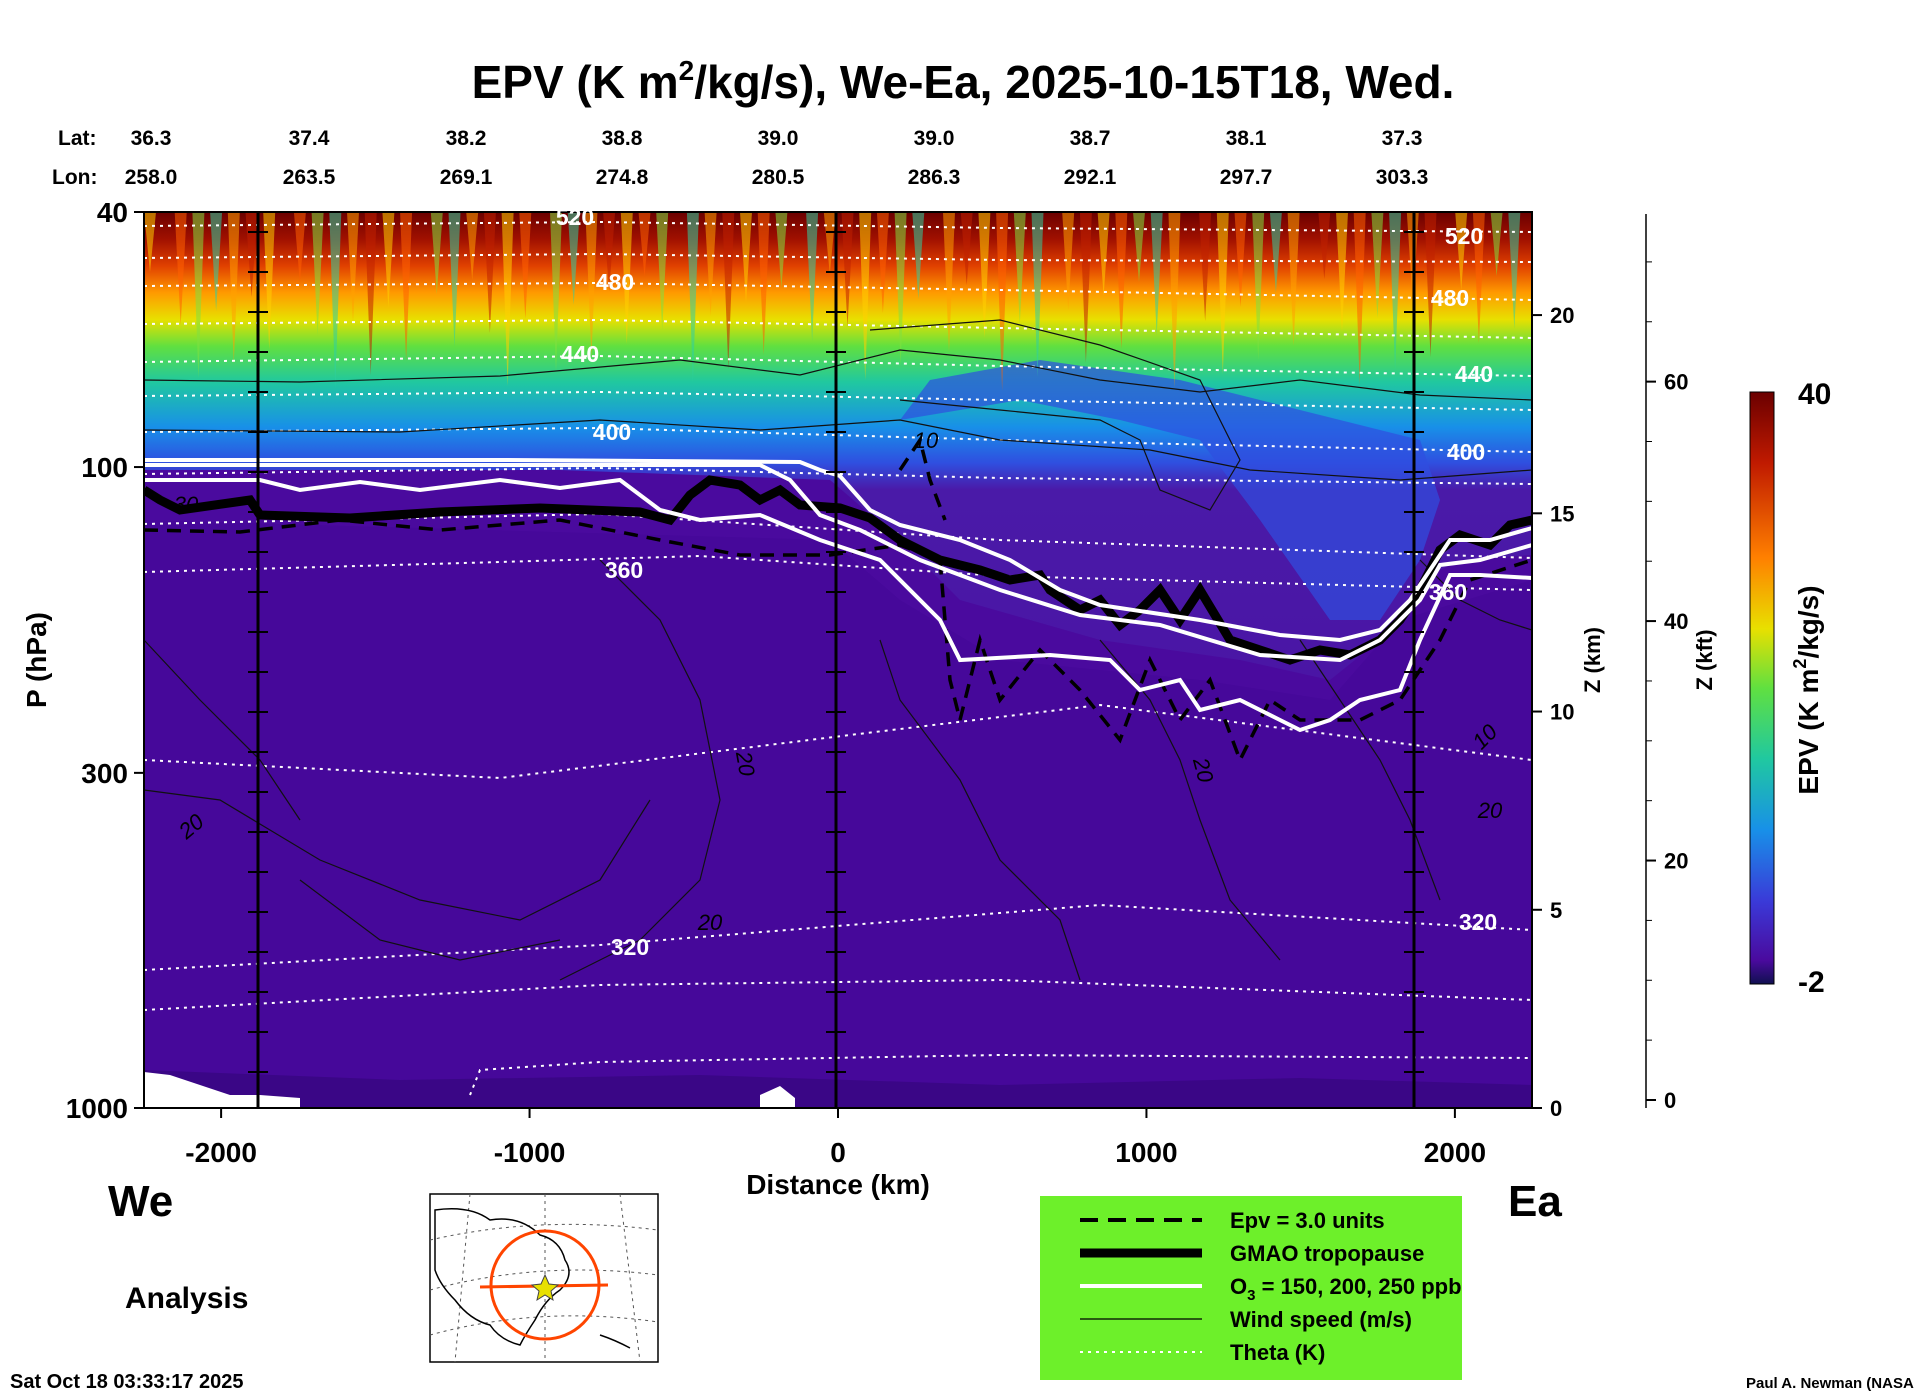  Describe the element at coordinates (1762, 688) in the screenshot. I see `colorbar` at that location.